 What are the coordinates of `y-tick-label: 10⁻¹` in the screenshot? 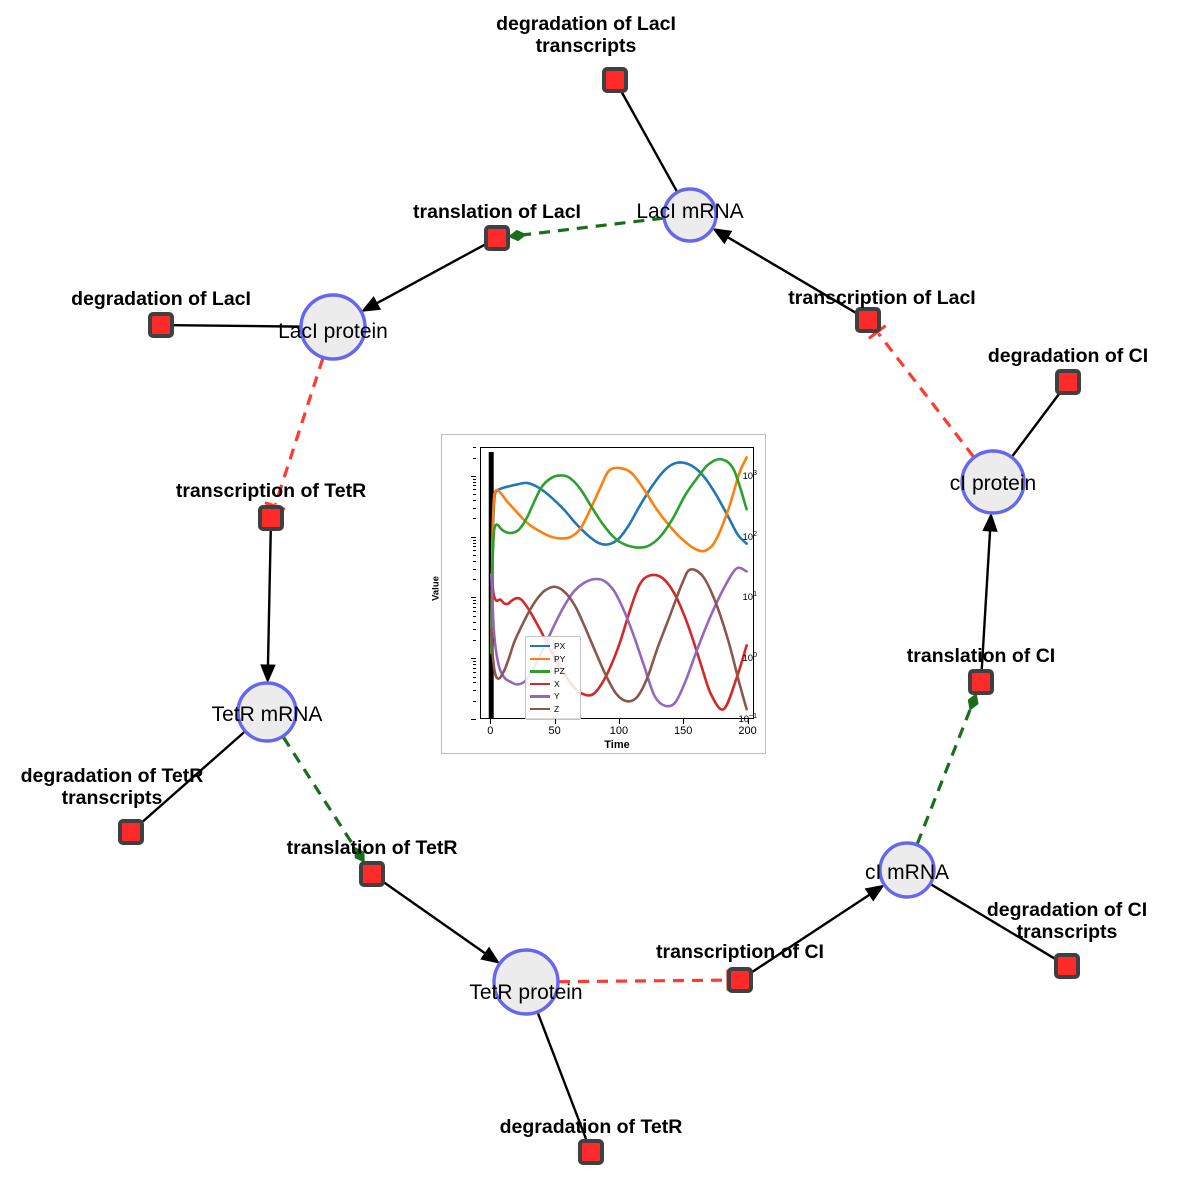 It's located at (747, 719).